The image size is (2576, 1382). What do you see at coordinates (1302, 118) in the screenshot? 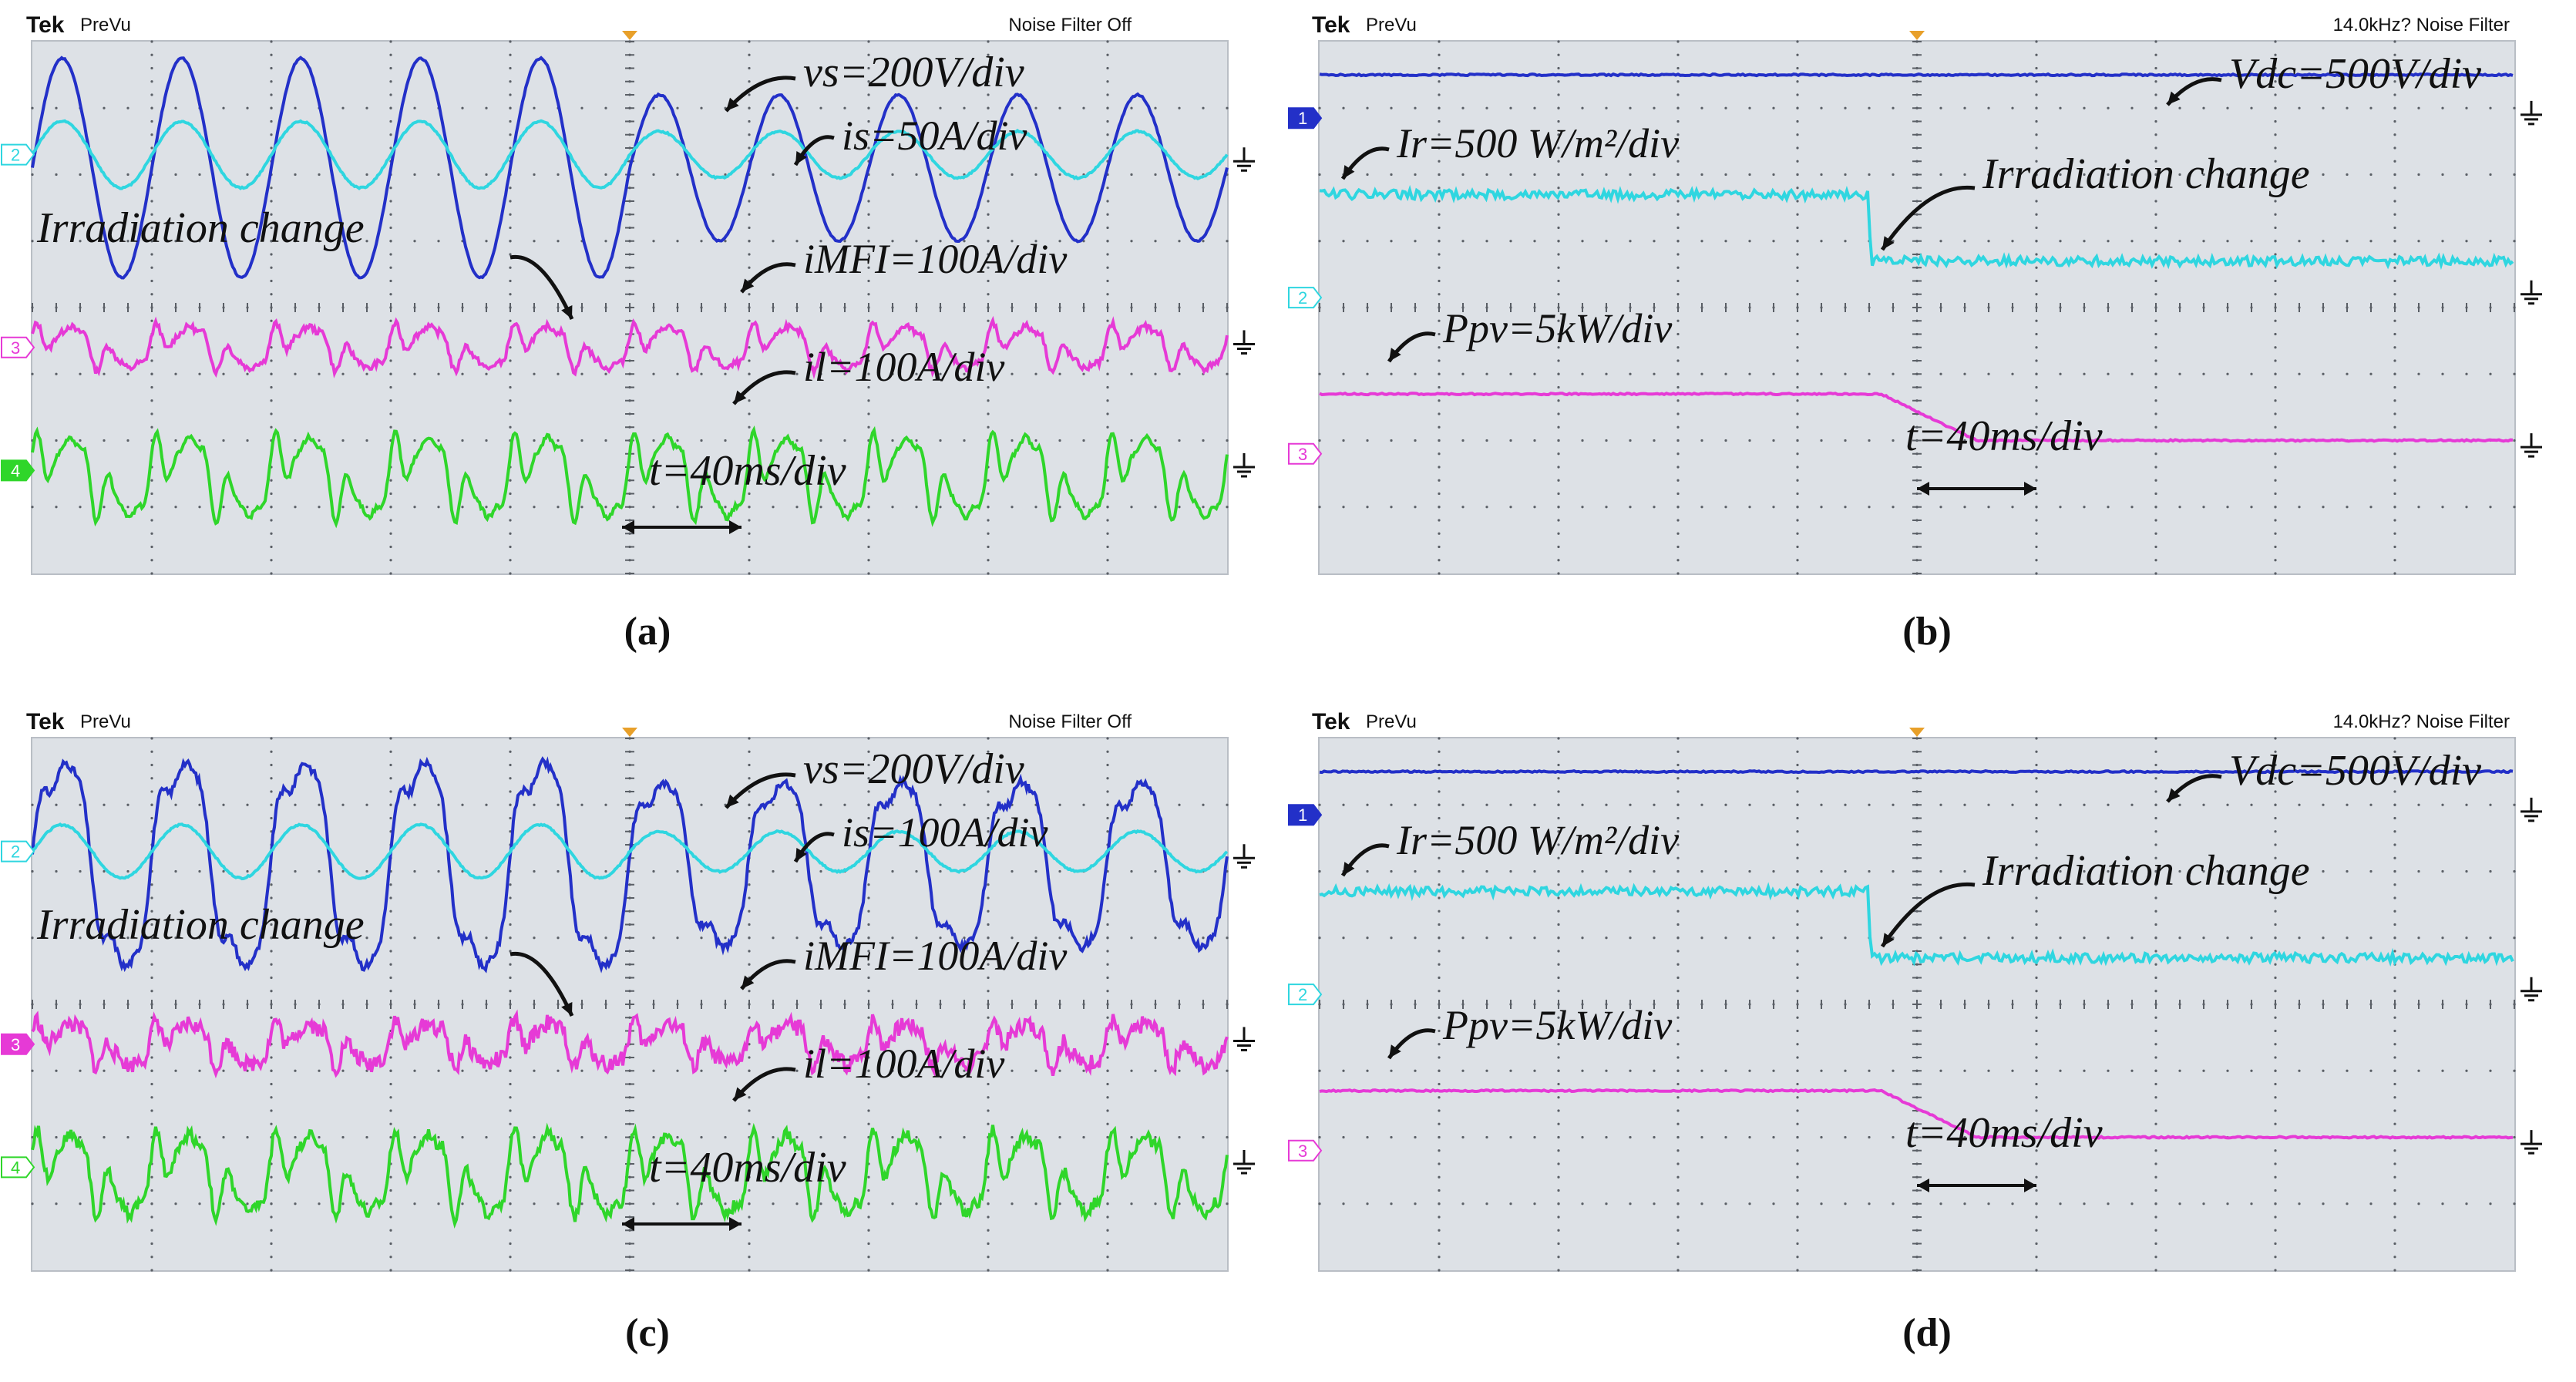
I see `channel-marker-label: 1` at bounding box center [1302, 118].